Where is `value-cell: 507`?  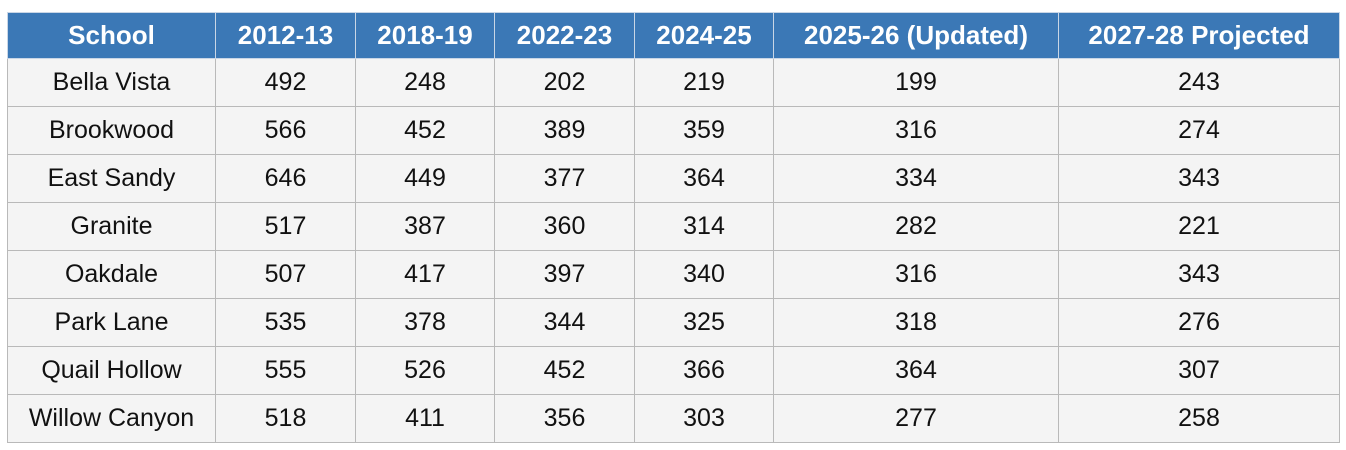 value-cell: 507 is located at coordinates (285, 274).